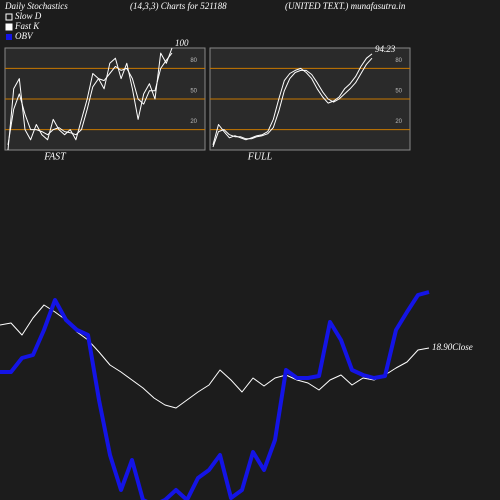 This screenshot has height=500, width=500. I want to click on data-label: 18.90Close, so click(452, 347).